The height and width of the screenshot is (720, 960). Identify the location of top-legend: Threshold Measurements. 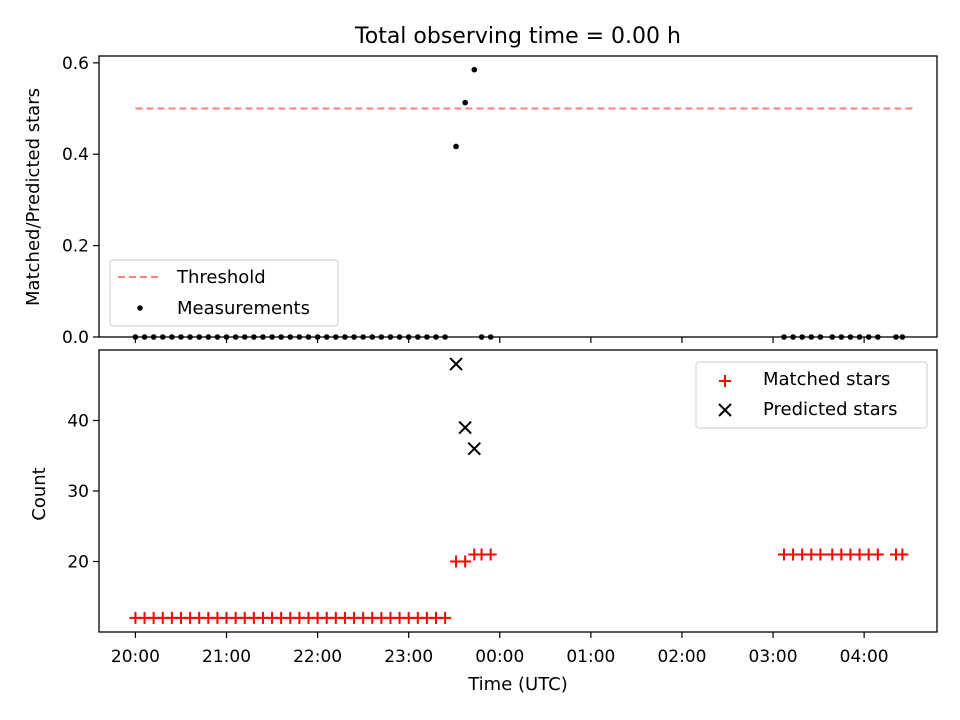
(224, 293).